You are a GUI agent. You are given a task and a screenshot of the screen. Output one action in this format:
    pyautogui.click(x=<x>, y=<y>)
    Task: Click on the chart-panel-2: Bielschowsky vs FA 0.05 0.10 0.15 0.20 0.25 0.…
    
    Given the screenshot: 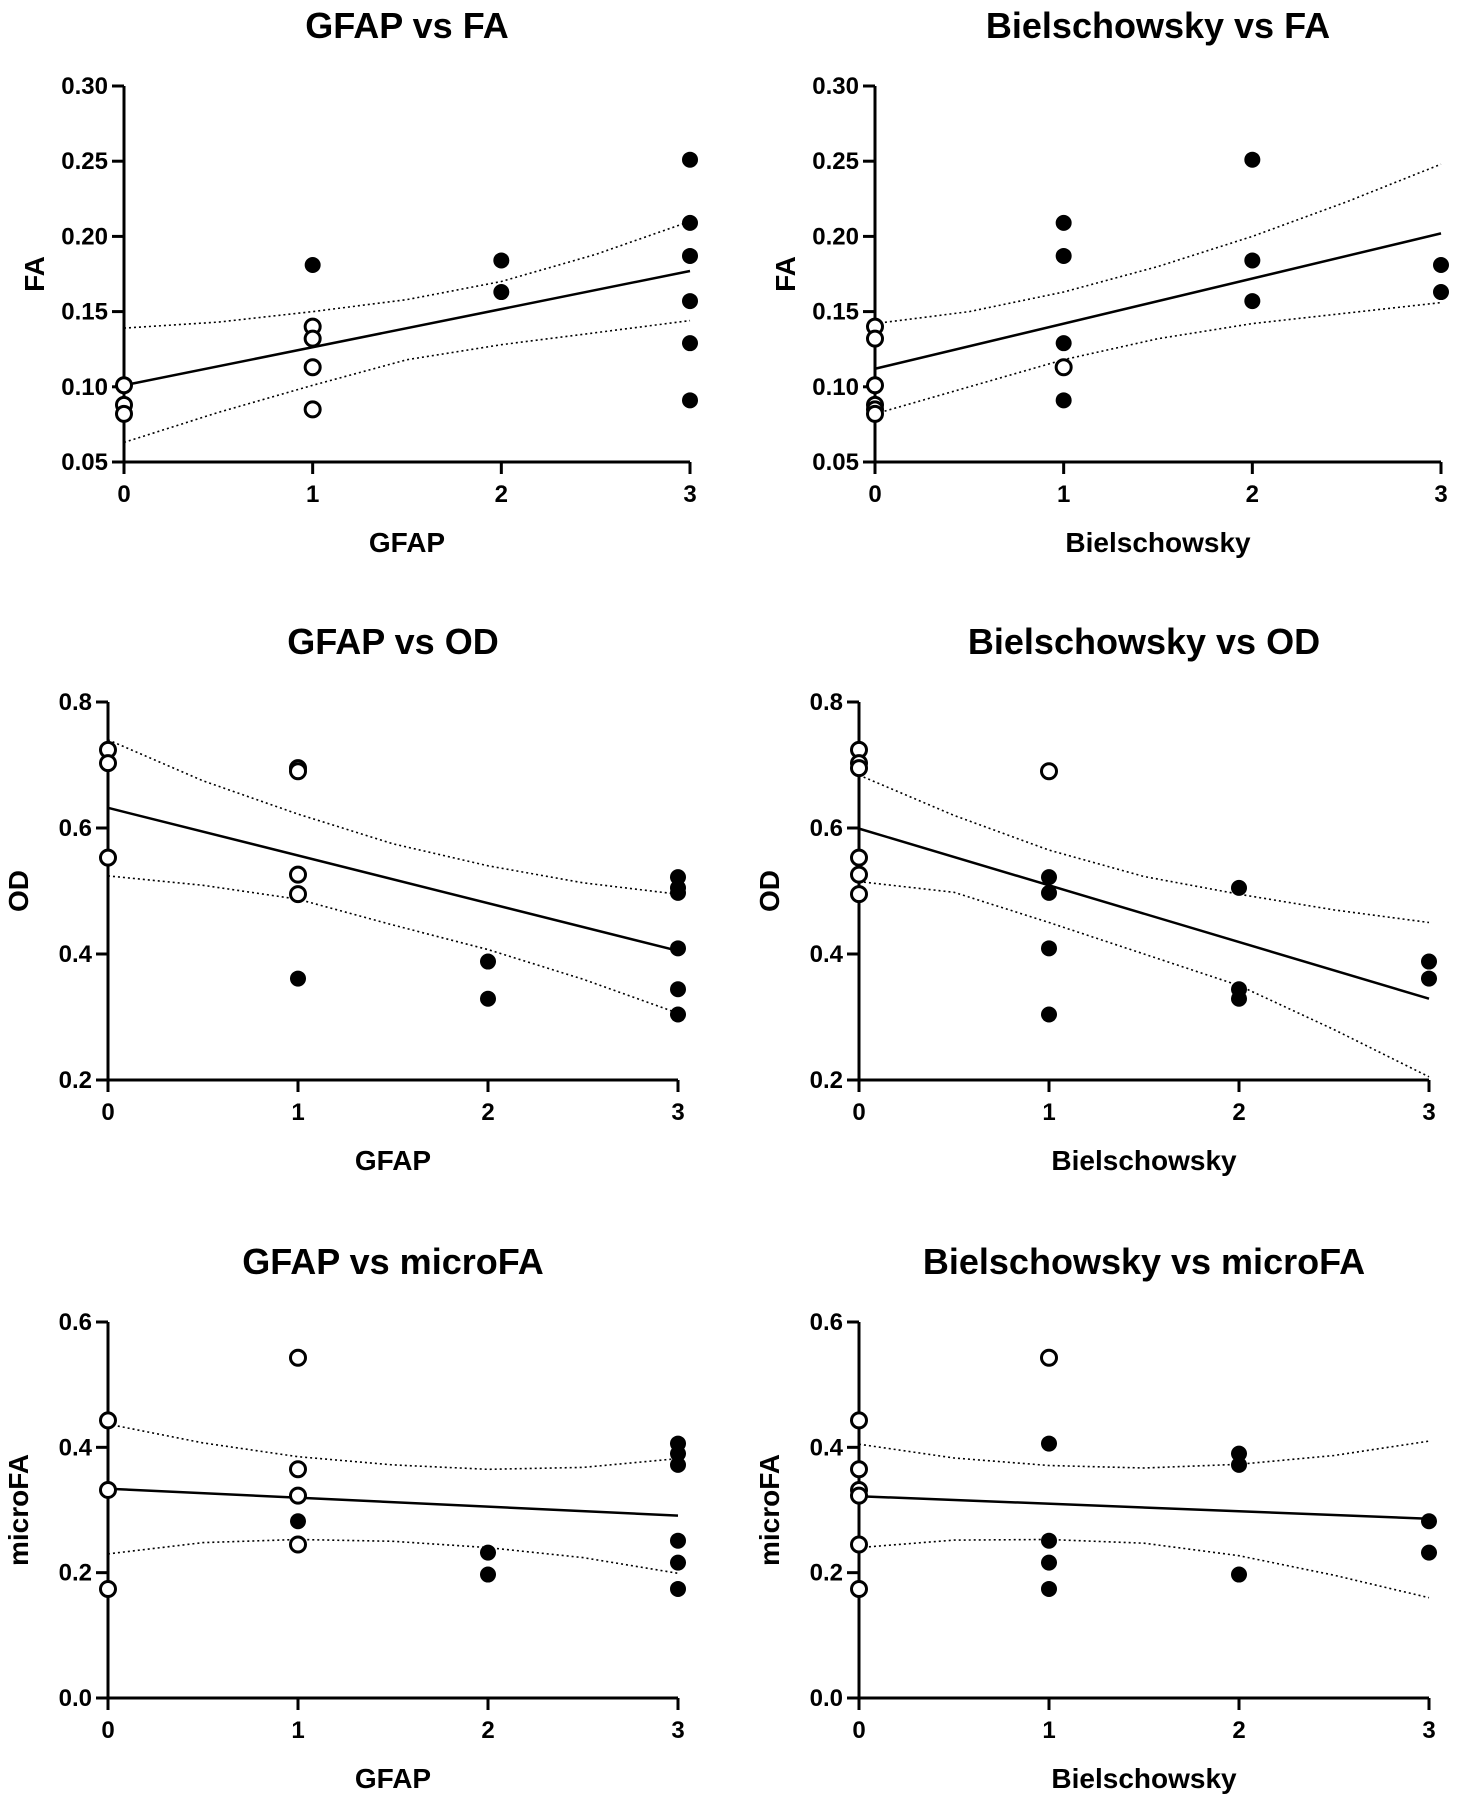 What is the action you would take?
    pyautogui.click(x=1109, y=281)
    